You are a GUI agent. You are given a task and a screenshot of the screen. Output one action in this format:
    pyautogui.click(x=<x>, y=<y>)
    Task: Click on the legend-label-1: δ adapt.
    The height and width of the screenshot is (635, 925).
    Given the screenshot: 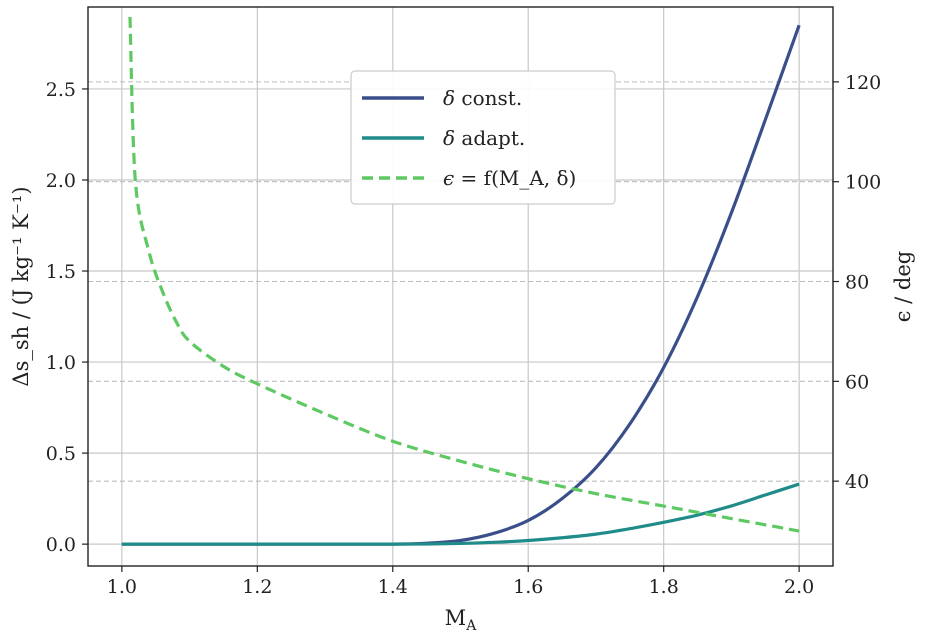 What is the action you would take?
    pyautogui.click(x=484, y=138)
    